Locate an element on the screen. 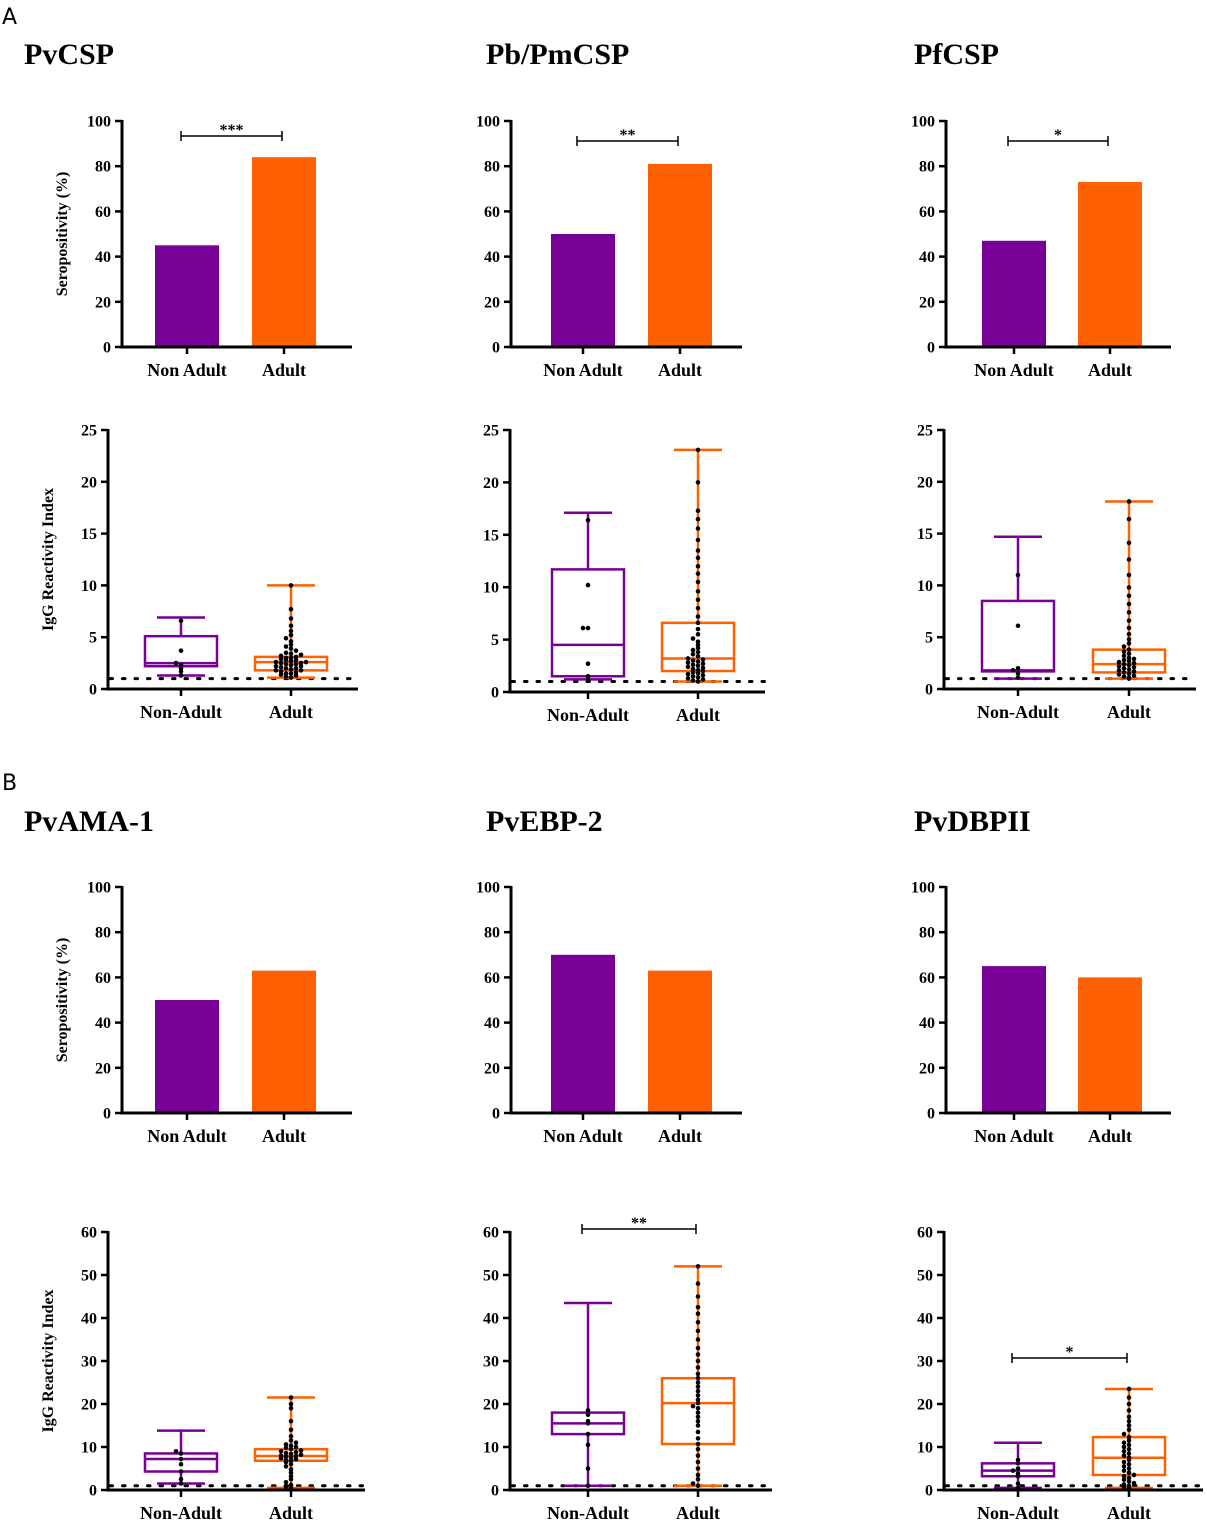  y-axis-label: IgG Reactivity Index is located at coordinates (48, 1360).